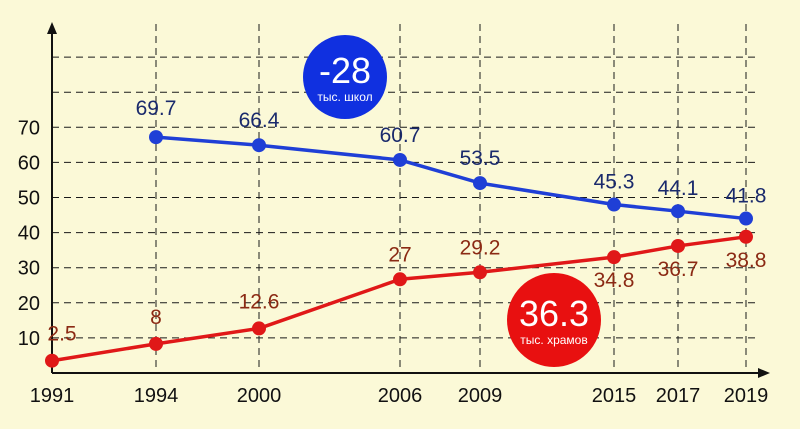 Image resolution: width=800 pixels, height=429 pixels. What do you see at coordinates (480, 158) in the screenshot?
I see `data-label-schools: 53.5` at bounding box center [480, 158].